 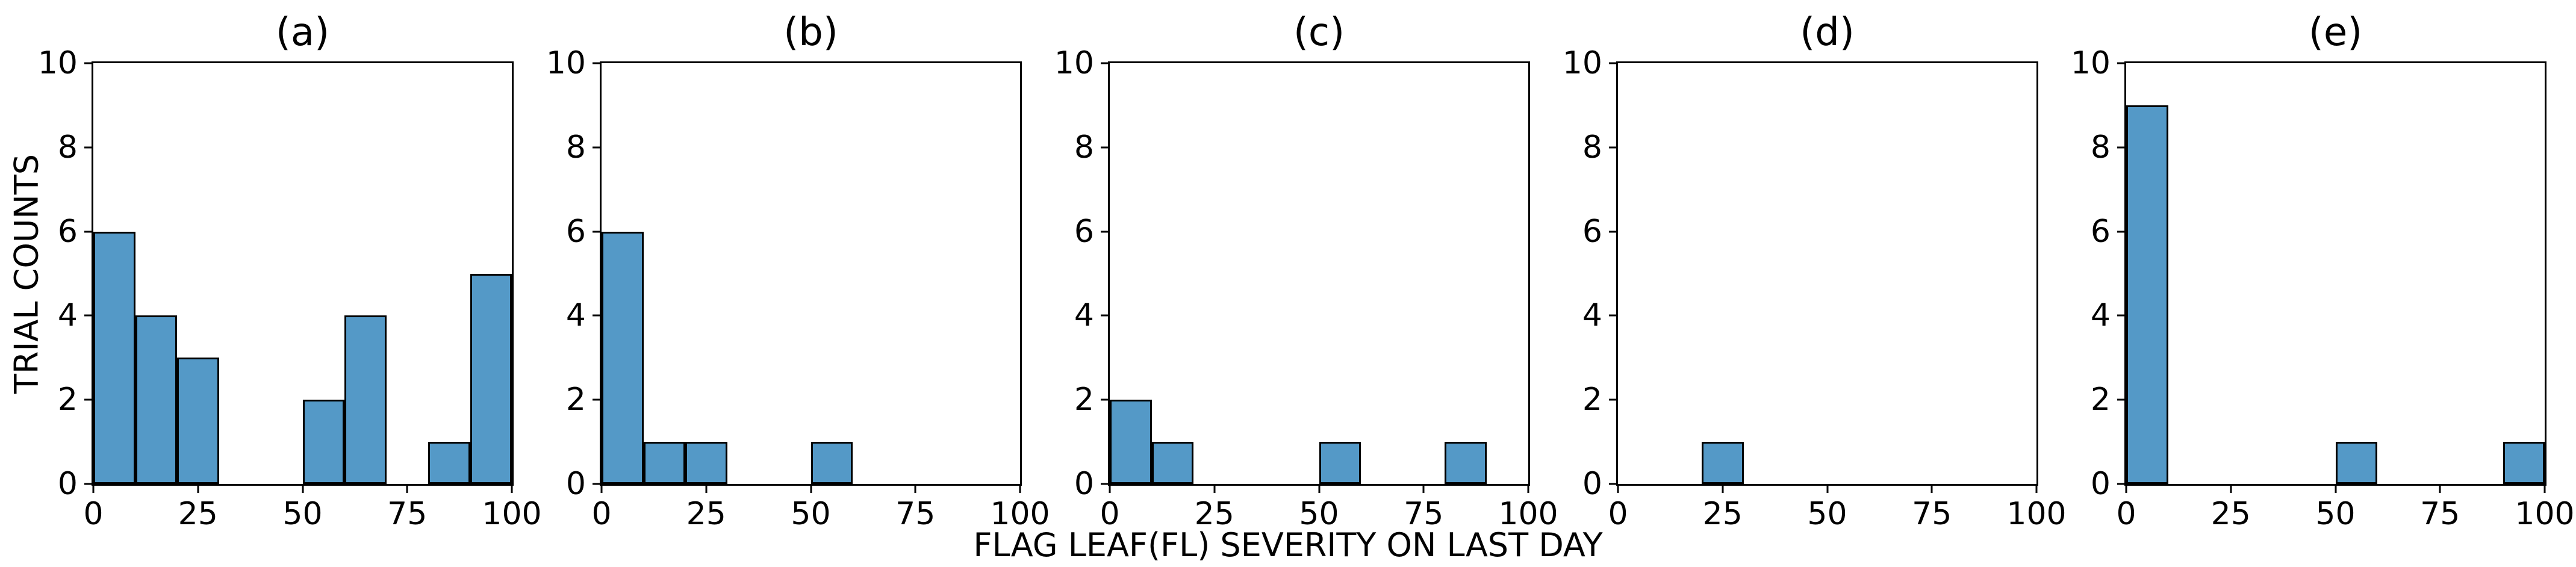 What do you see at coordinates (1288, 545) in the screenshot?
I see `x-axis-label: FLAG LEAF(FL) SEVERITY ON LAST DAY` at bounding box center [1288, 545].